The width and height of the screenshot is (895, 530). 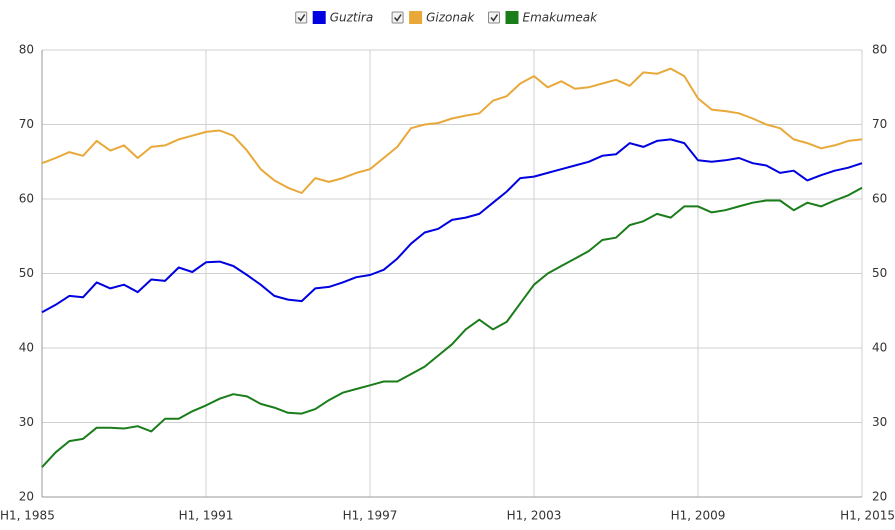 What do you see at coordinates (450, 18) in the screenshot?
I see `legend-label: Gizonak` at bounding box center [450, 18].